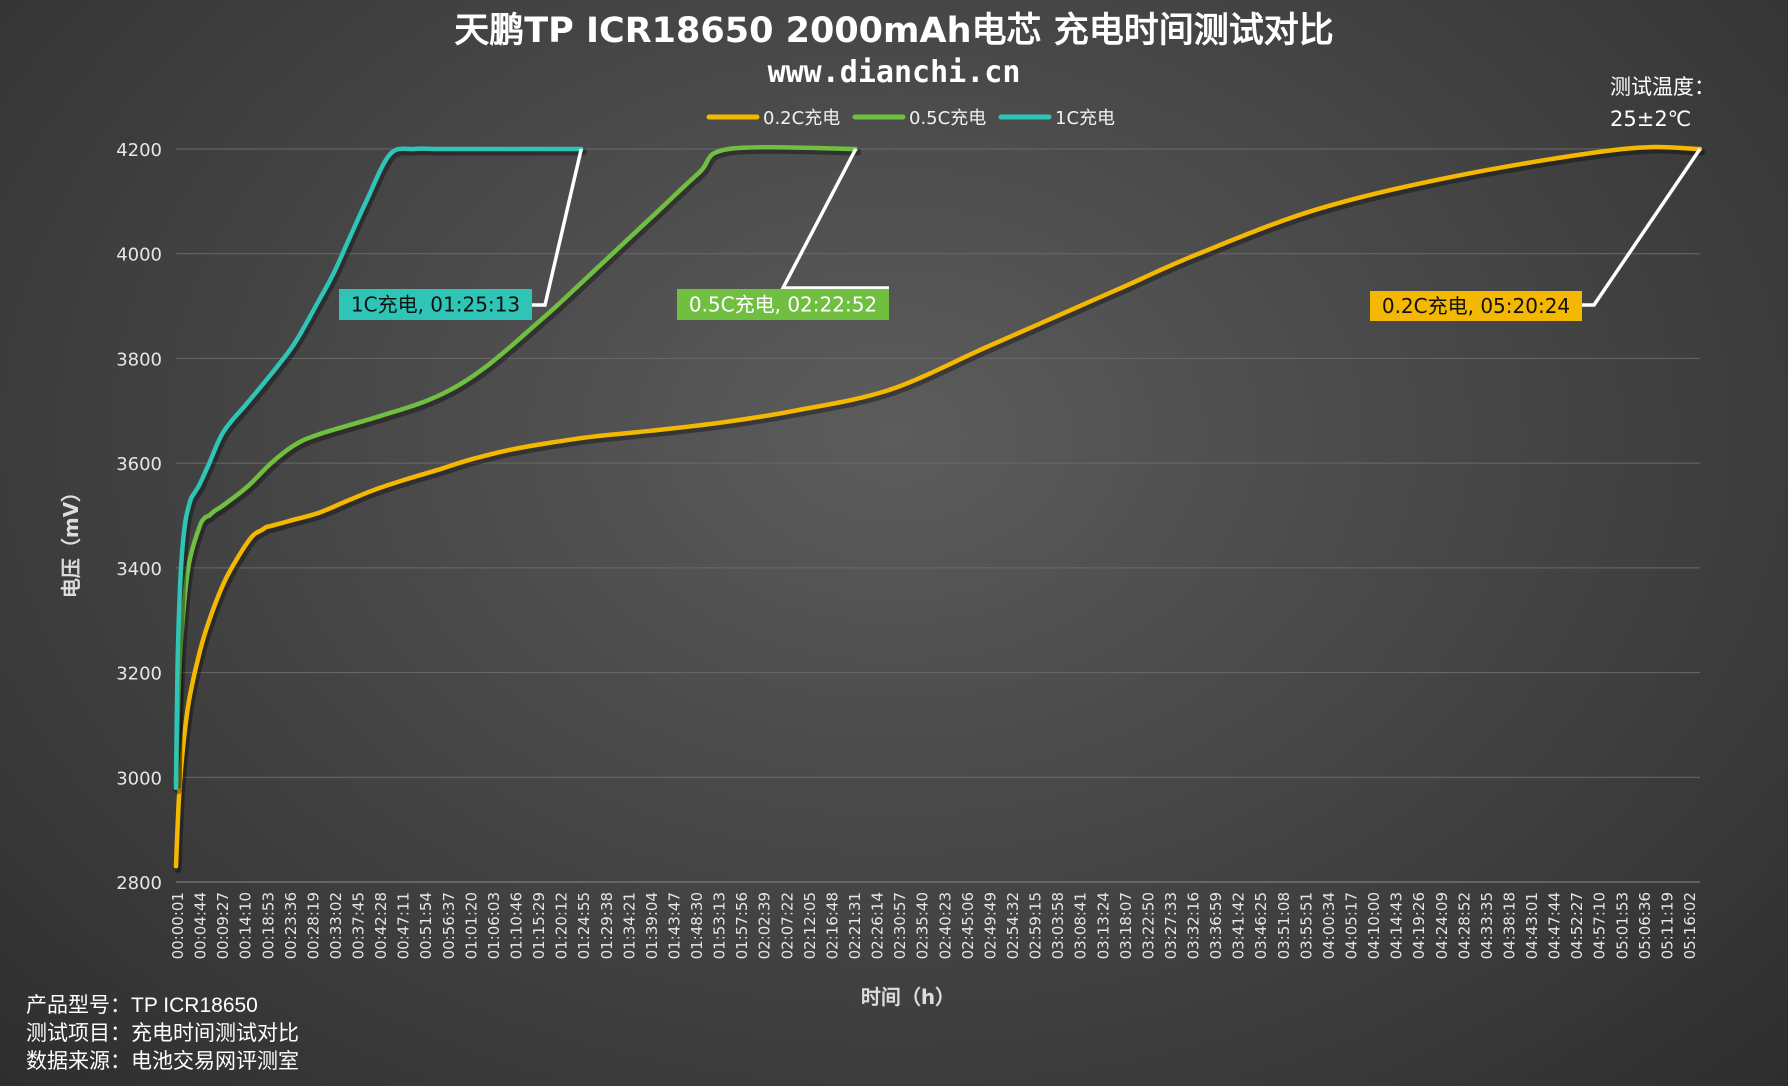 This screenshot has width=1788, height=1086. What do you see at coordinates (268, 925) in the screenshot?
I see `x-tick-label: 00:18:53` at bounding box center [268, 925].